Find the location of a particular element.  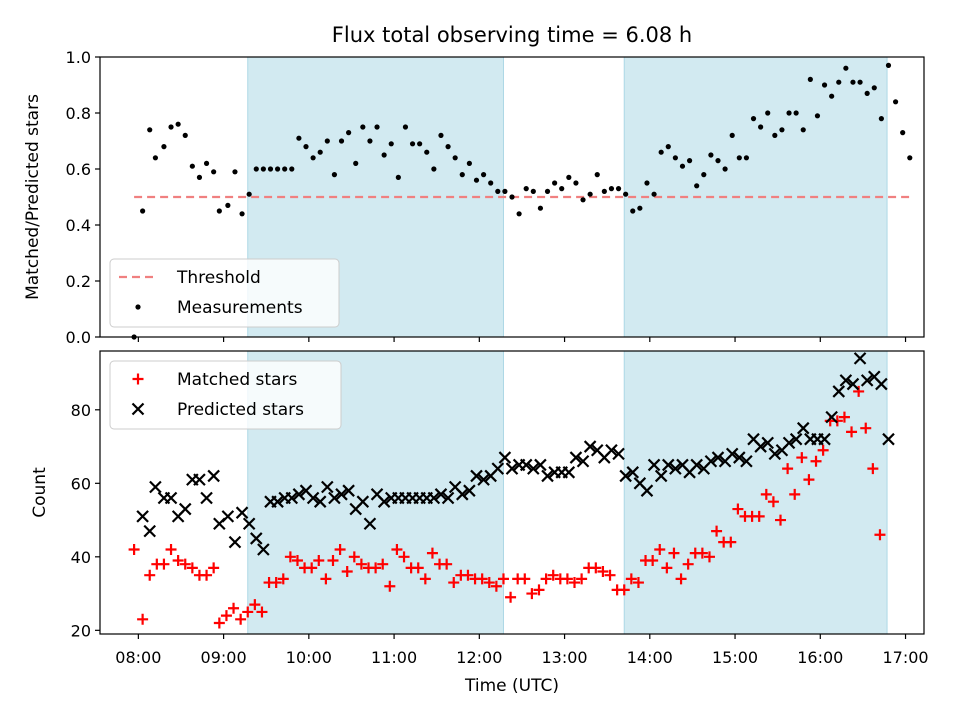

legend-label: Predicted stars is located at coordinates (240, 410).